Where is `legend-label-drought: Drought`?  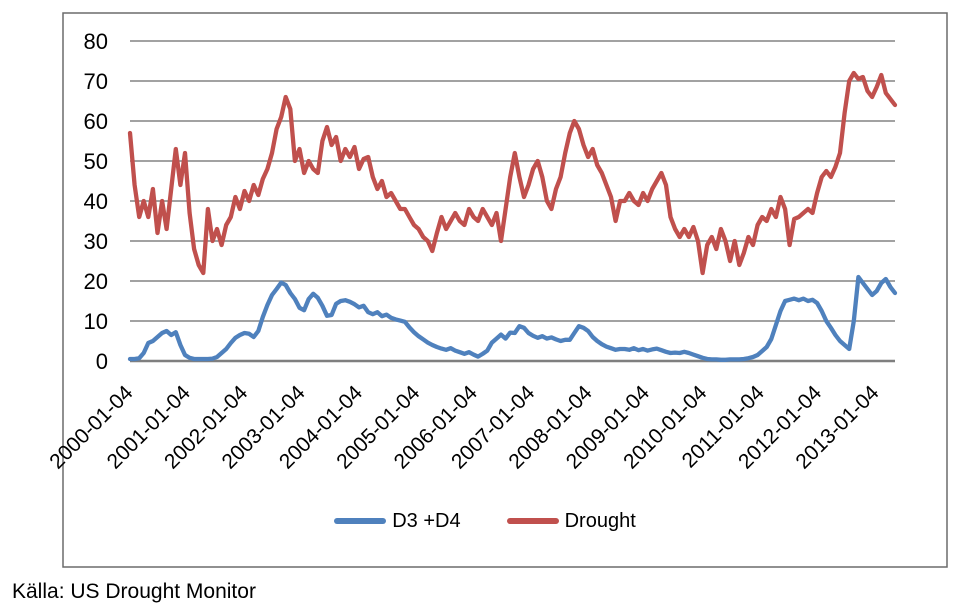
legend-label-drought: Drought is located at coordinates (600, 521).